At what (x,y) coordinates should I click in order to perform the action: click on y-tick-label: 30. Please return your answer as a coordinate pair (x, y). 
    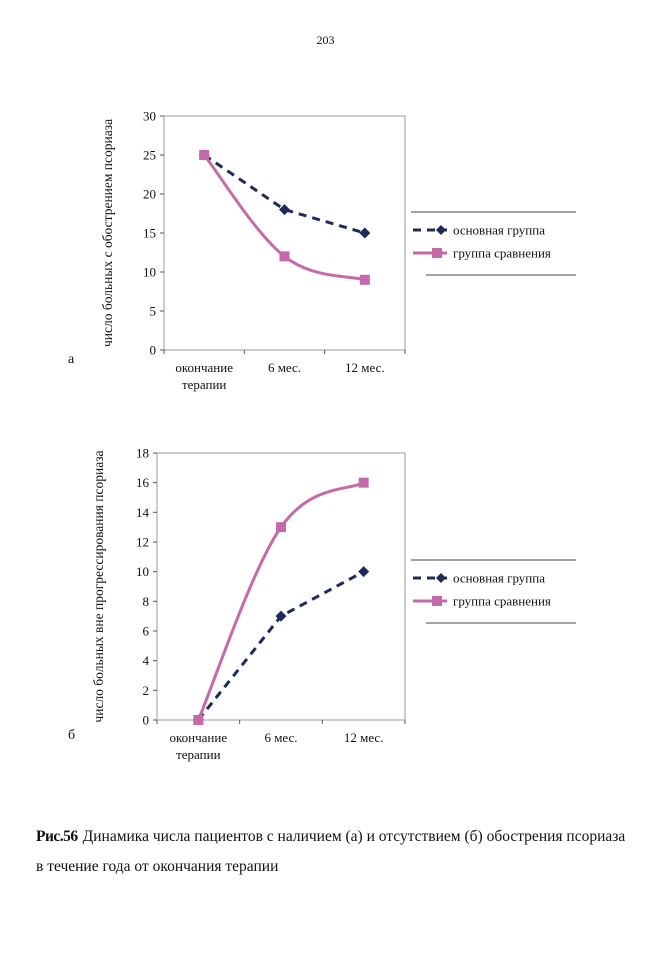
    Looking at the image, I should click on (149, 116).